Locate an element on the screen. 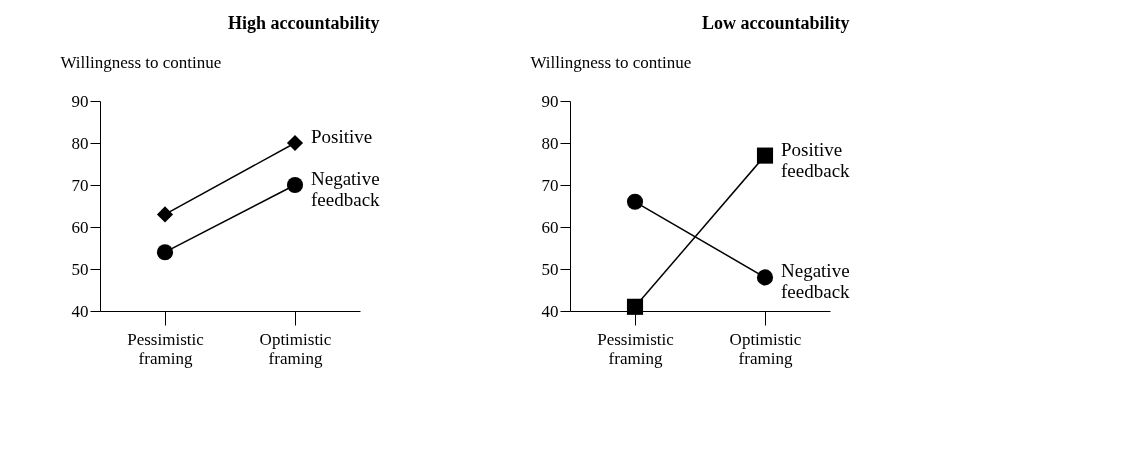  chart-title: Low accountability is located at coordinates (776, 23).